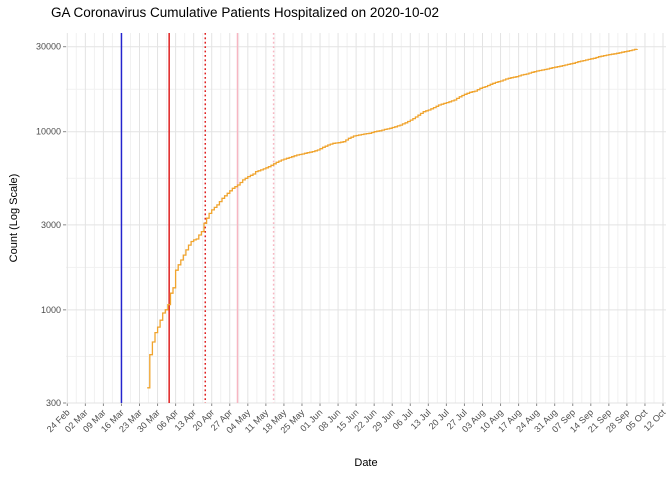  What do you see at coordinates (51, 225) in the screenshot?
I see `y-tick-label: 3000` at bounding box center [51, 225].